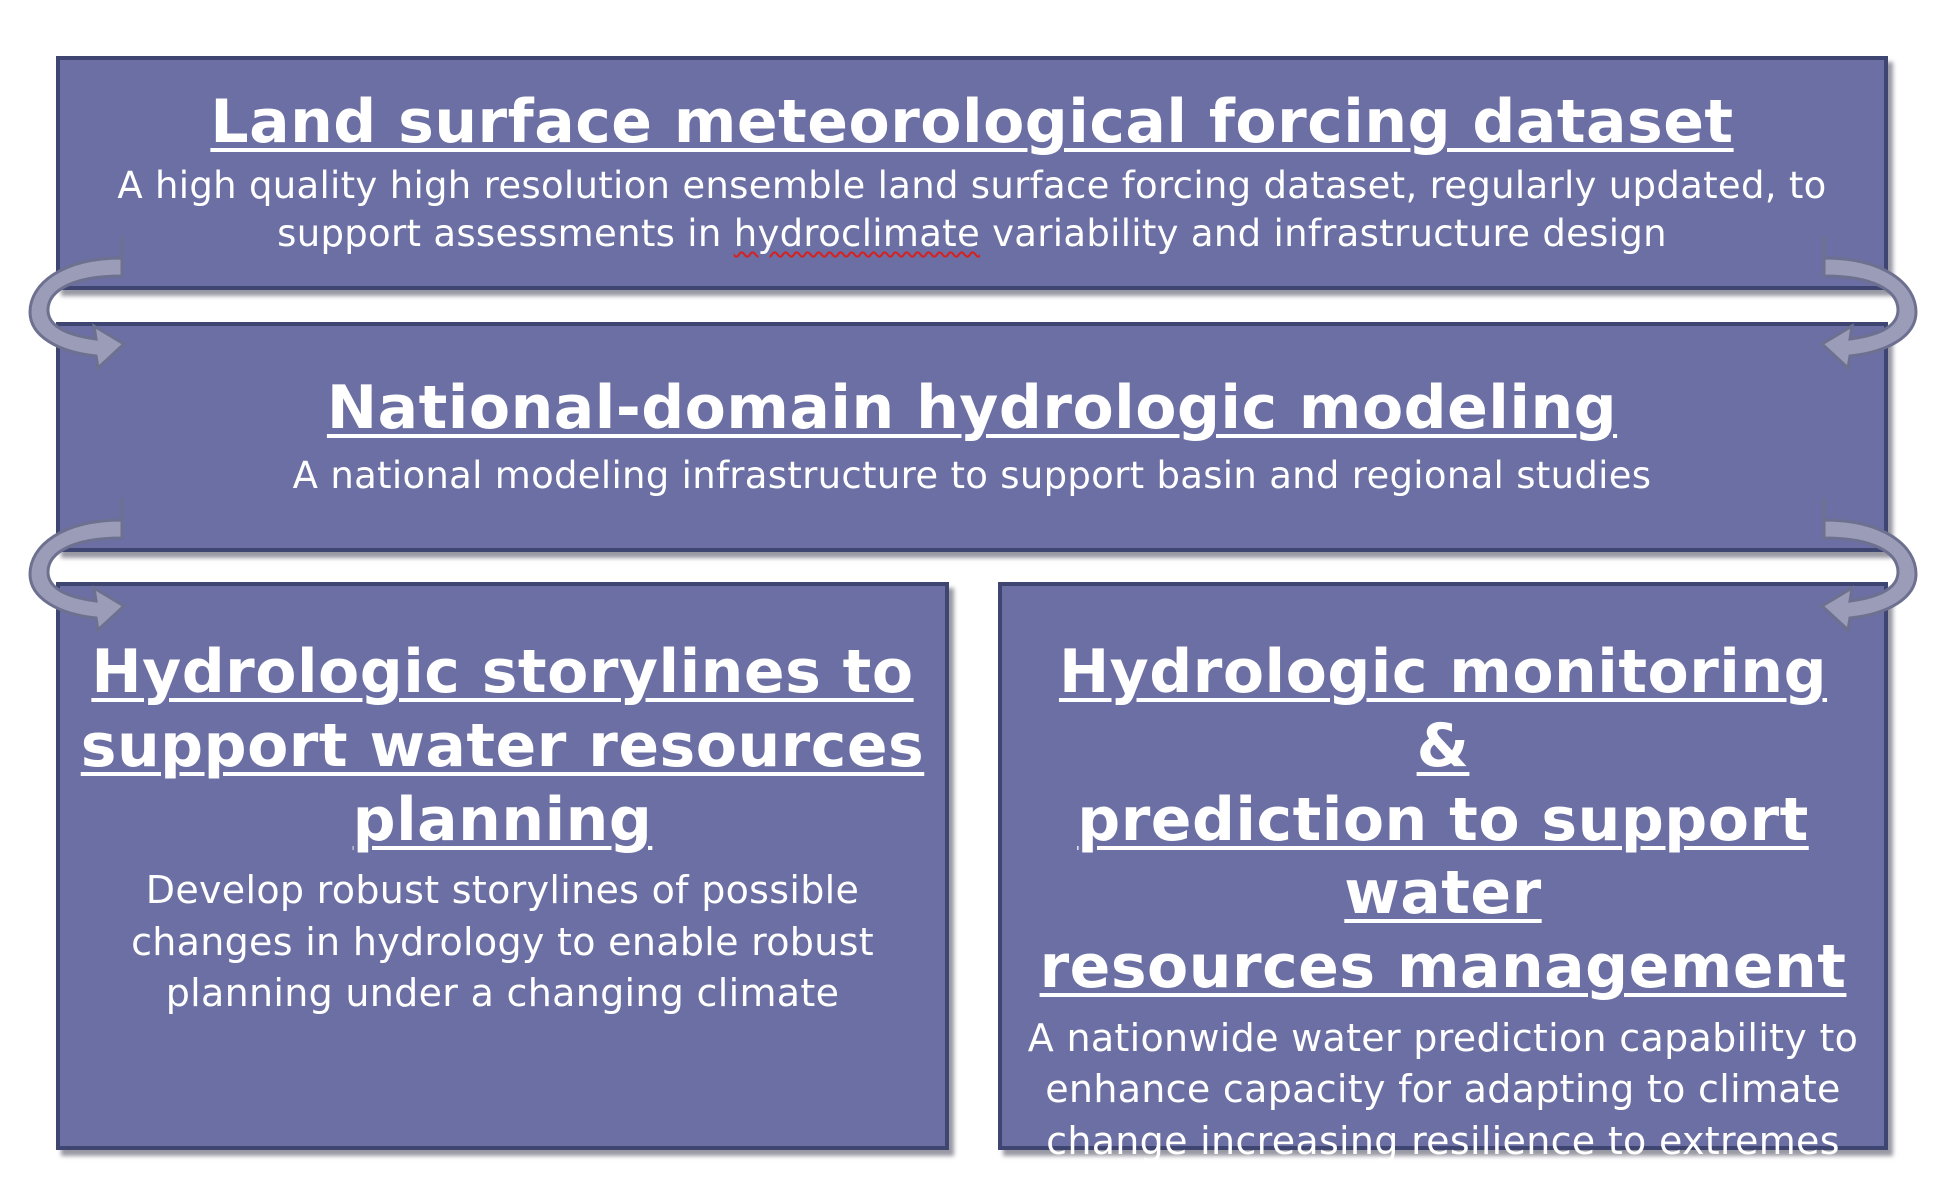 The height and width of the screenshot is (1188, 1950). What do you see at coordinates (972, 407) in the screenshot?
I see `national-modeling-title: National-domain hydrologic modeling` at bounding box center [972, 407].